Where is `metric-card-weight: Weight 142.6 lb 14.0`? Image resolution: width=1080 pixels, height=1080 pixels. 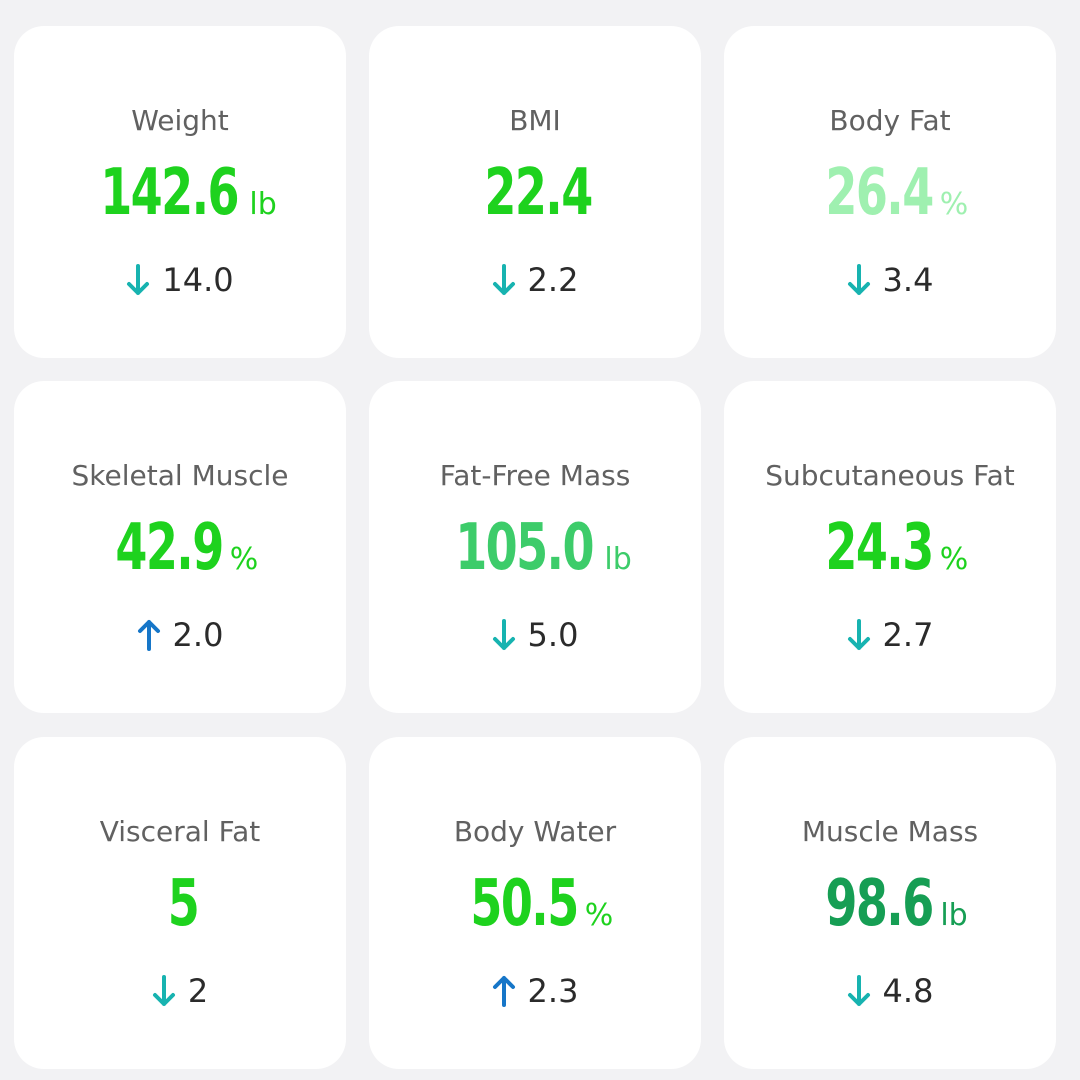
metric-card-weight: Weight 142.6 lb 14.0 is located at coordinates (180, 192).